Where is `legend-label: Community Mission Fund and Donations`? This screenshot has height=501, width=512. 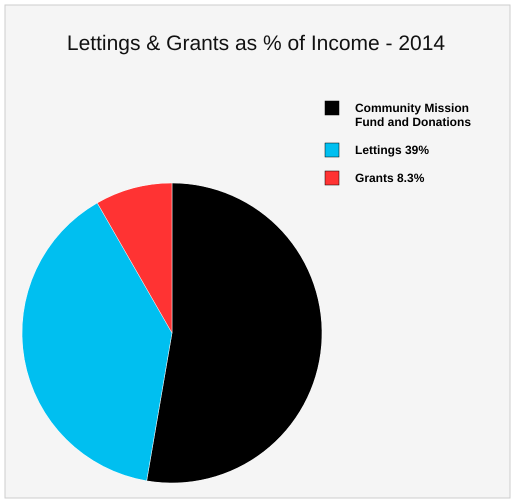
legend-label: Community Mission Fund and Donations is located at coordinates (413, 115).